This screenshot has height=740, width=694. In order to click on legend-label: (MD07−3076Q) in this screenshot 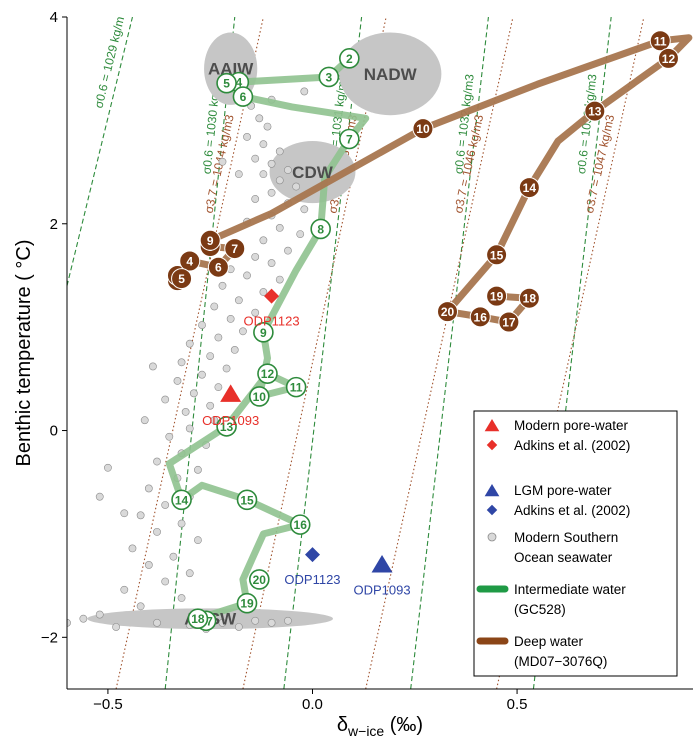, I will do `click(560, 661)`.